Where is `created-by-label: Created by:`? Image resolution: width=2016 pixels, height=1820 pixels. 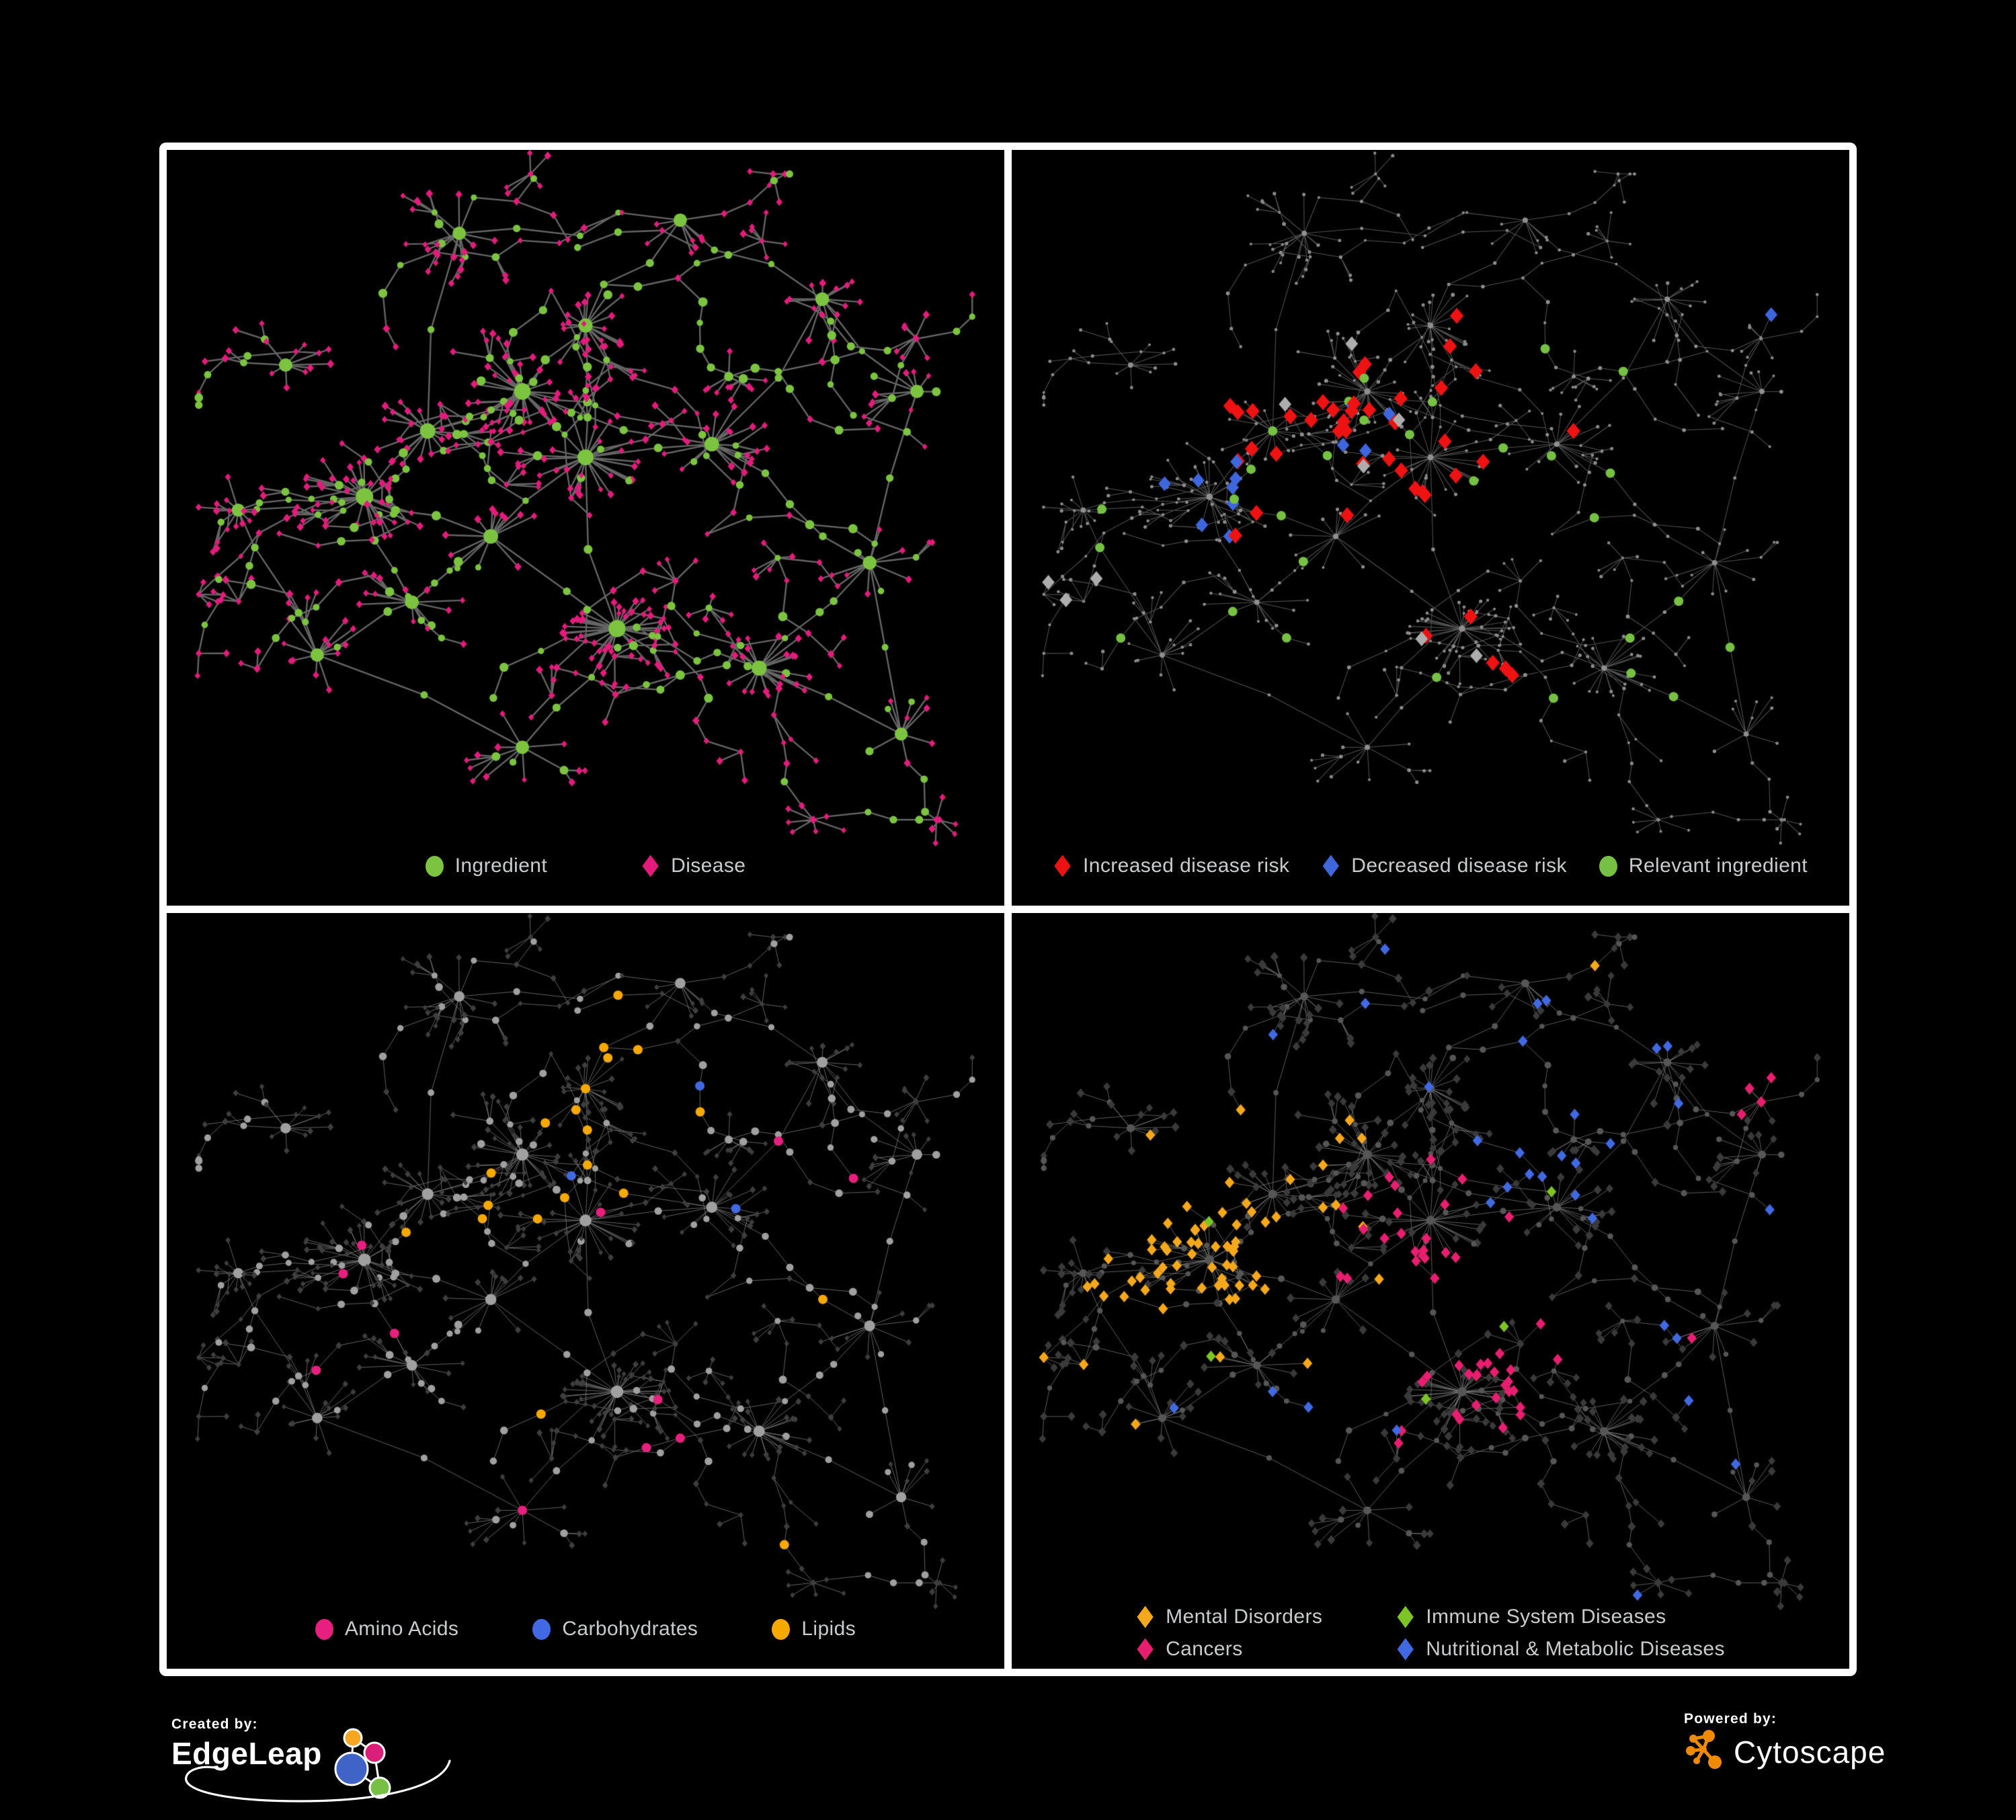
created-by-label: Created by: is located at coordinates (214, 1724).